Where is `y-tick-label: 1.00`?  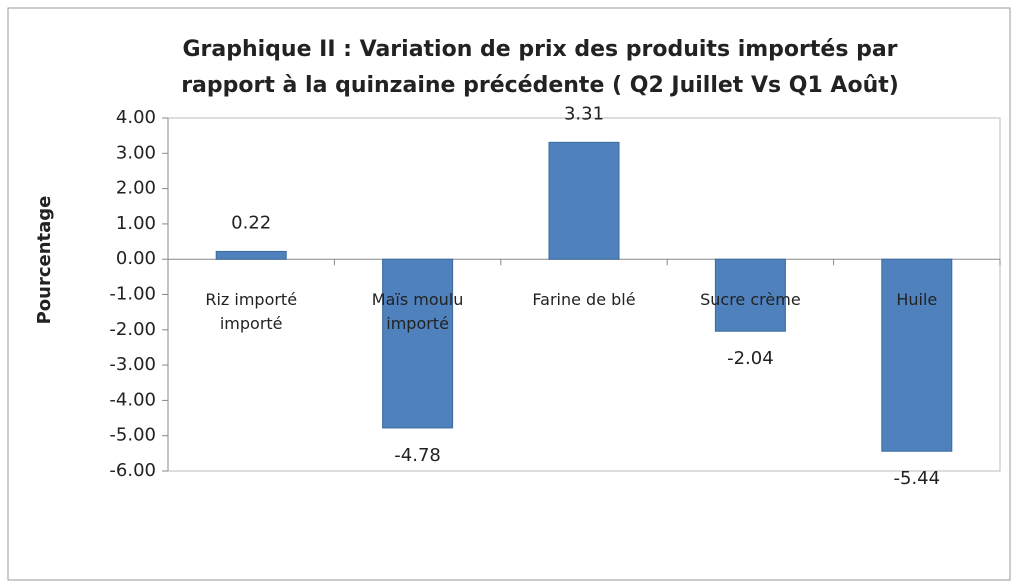
y-tick-label: 1.00 is located at coordinates (136, 223).